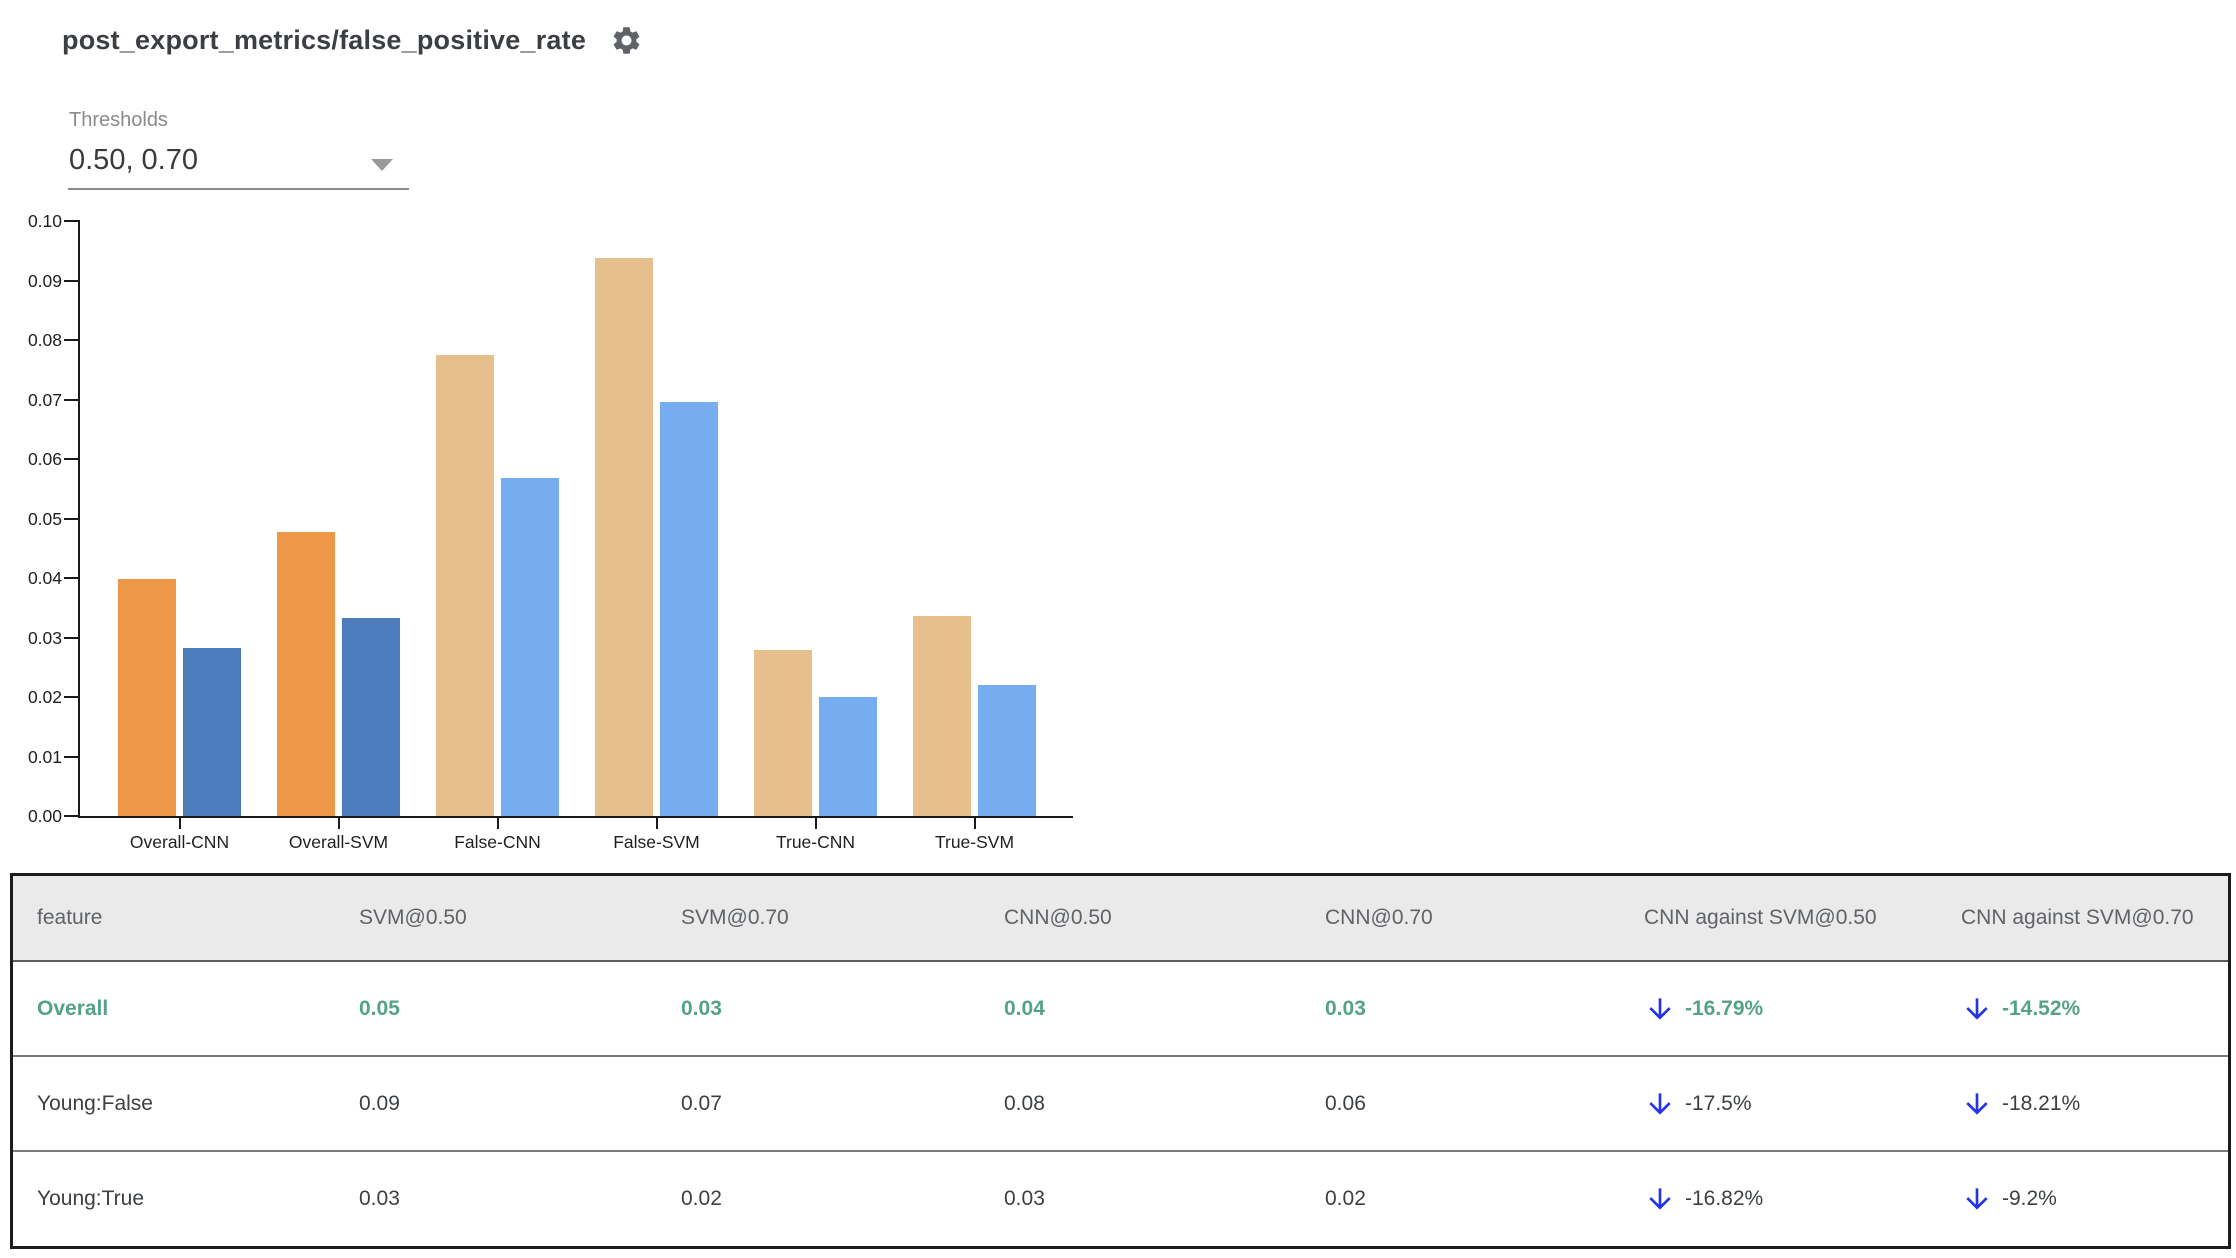 The image size is (2236, 1258). Describe the element at coordinates (44, 637) in the screenshot. I see `y-axis-tick-label: 0.03` at that location.